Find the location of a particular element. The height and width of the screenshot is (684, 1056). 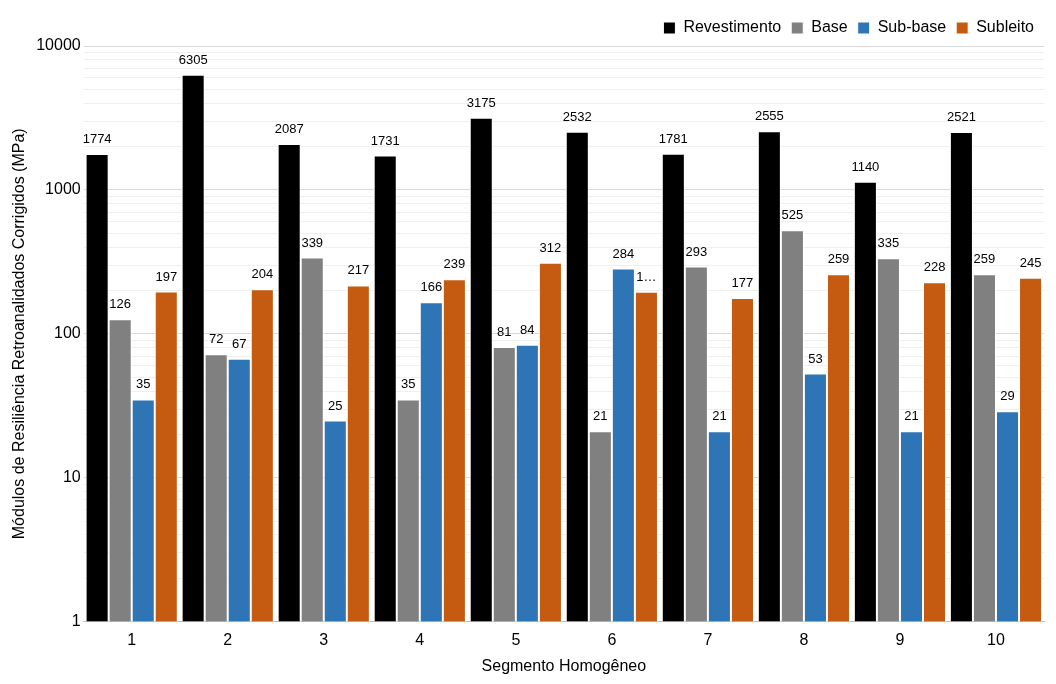

x-tick-label: 7 is located at coordinates (708, 639).